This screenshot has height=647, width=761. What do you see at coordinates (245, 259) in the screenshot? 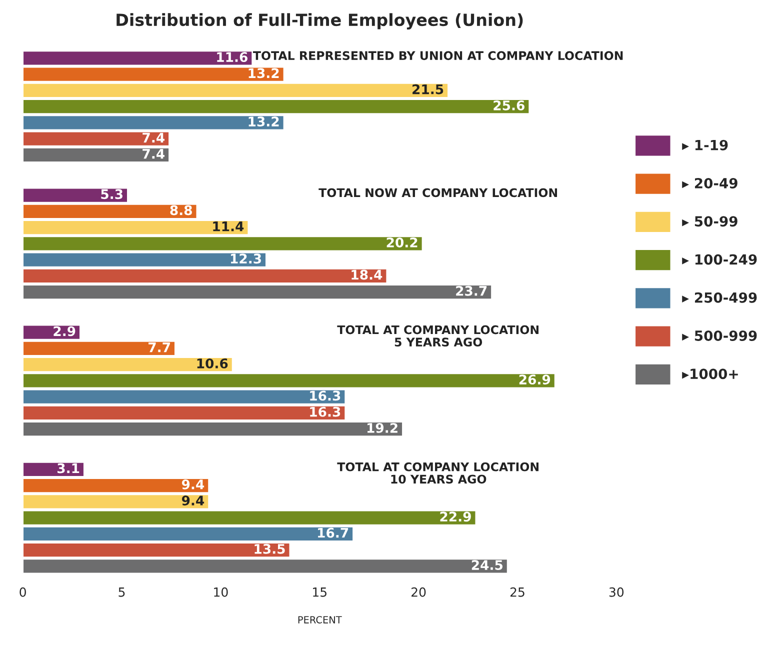
I see `data-label: 12.3` at bounding box center [245, 259].